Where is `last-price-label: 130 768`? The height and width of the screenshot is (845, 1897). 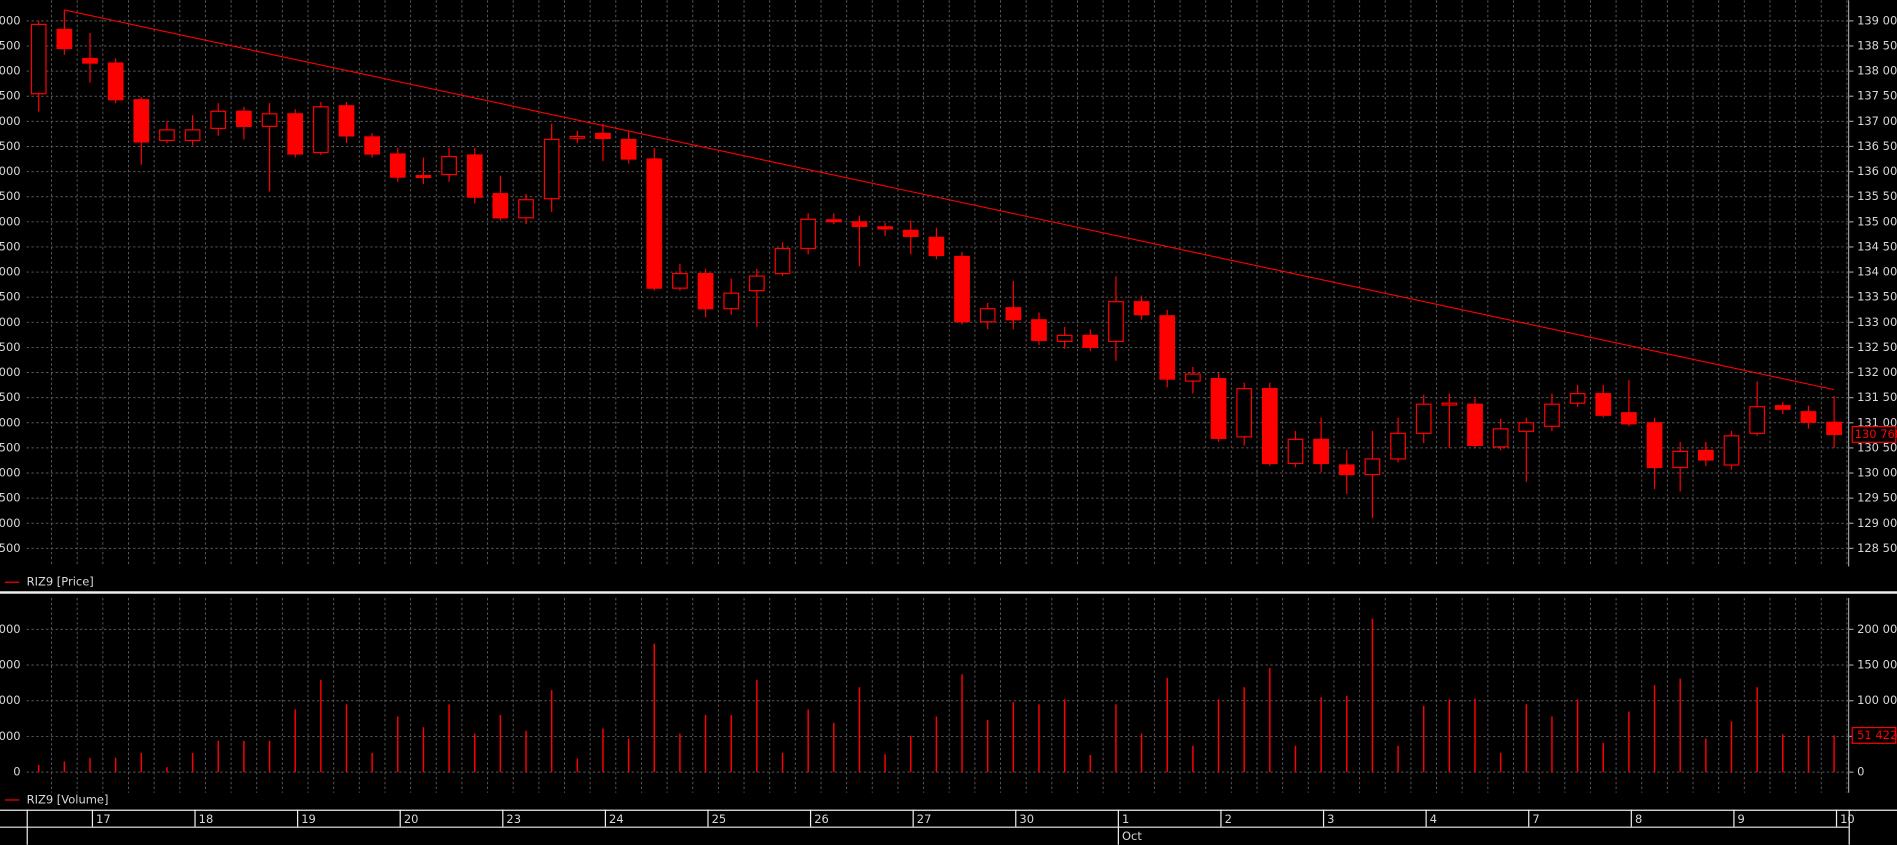
last-price-label: 130 768 is located at coordinates (1876, 434).